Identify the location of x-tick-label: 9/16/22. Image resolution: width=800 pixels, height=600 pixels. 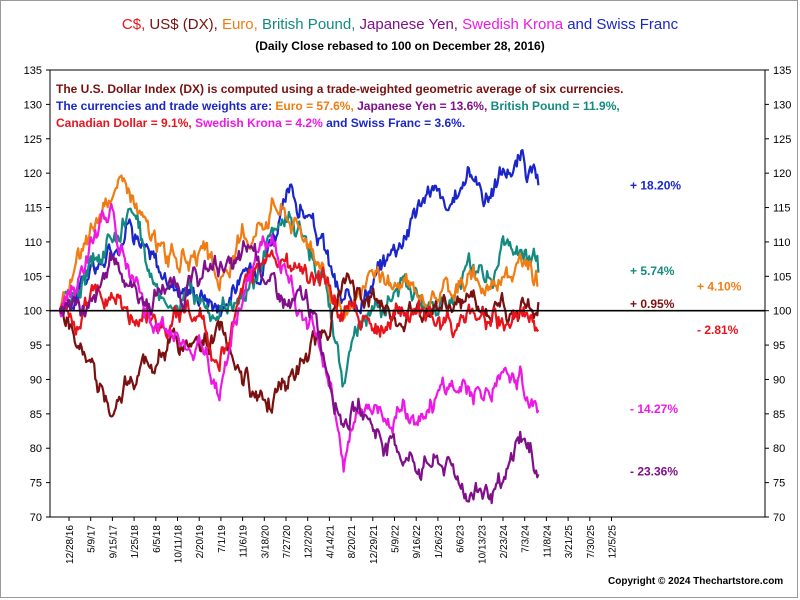
(417, 542).